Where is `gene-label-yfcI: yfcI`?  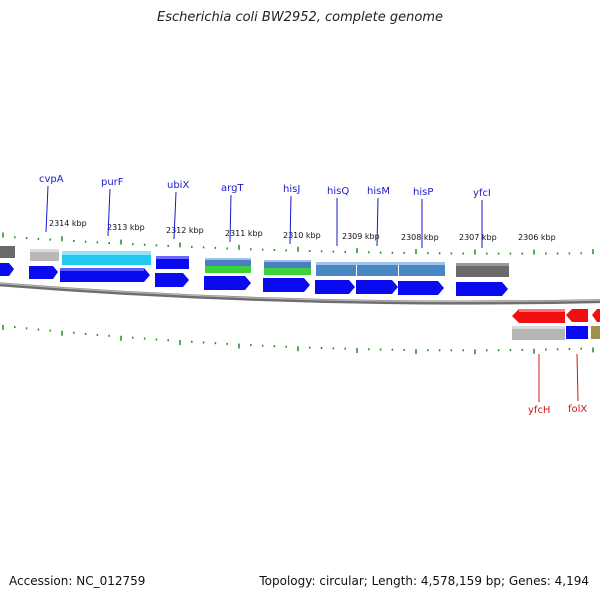
gene-label-yfcI: yfcI is located at coordinates (482, 193).